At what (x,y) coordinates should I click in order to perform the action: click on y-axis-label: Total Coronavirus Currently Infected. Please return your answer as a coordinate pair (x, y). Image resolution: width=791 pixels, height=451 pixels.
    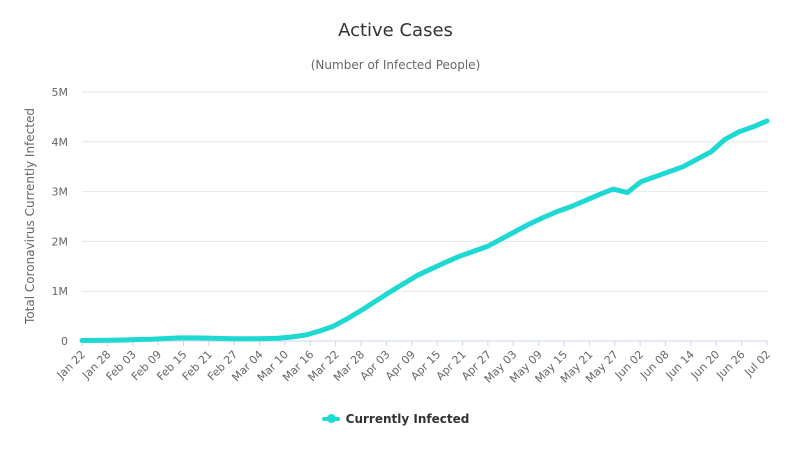
    Looking at the image, I should click on (30, 216).